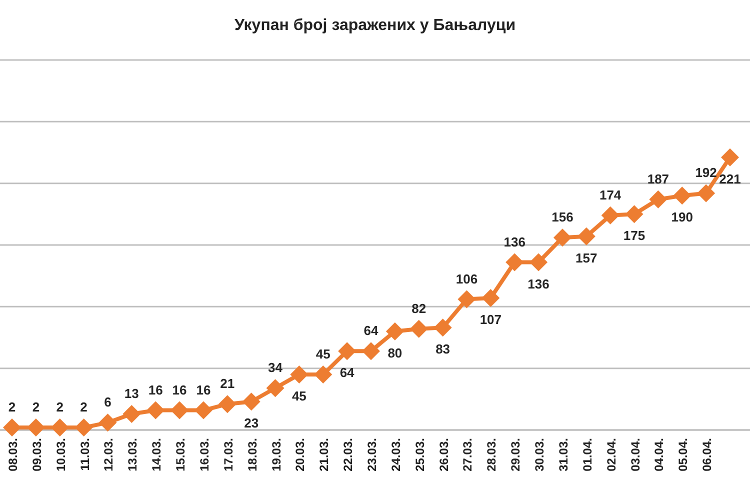  I want to click on x-tick-label: 15.03., so click(181, 455).